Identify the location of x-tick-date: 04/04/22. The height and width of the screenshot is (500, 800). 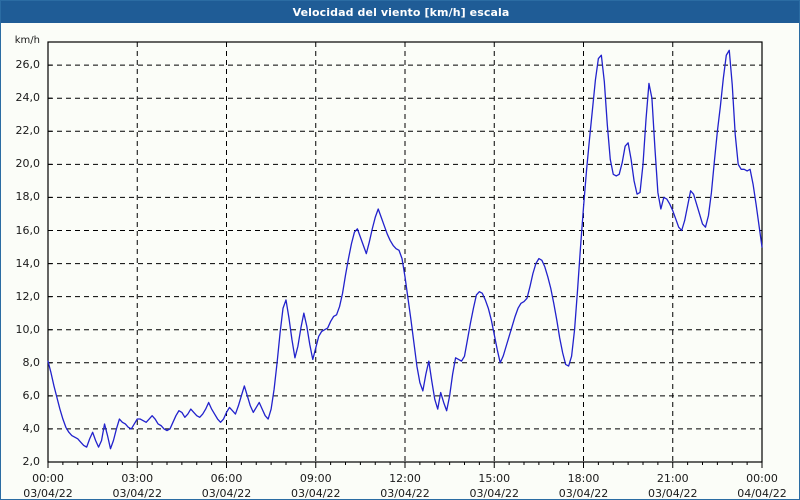
(762, 493).